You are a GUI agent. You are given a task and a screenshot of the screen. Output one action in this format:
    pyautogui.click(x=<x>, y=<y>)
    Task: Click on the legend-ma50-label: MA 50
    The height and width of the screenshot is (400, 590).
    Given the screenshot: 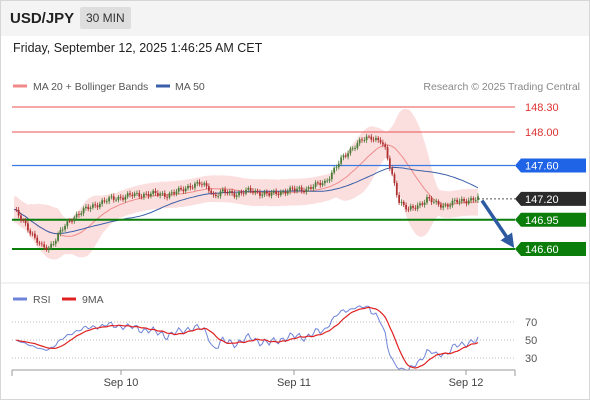 What is the action you would take?
    pyautogui.click(x=190, y=87)
    